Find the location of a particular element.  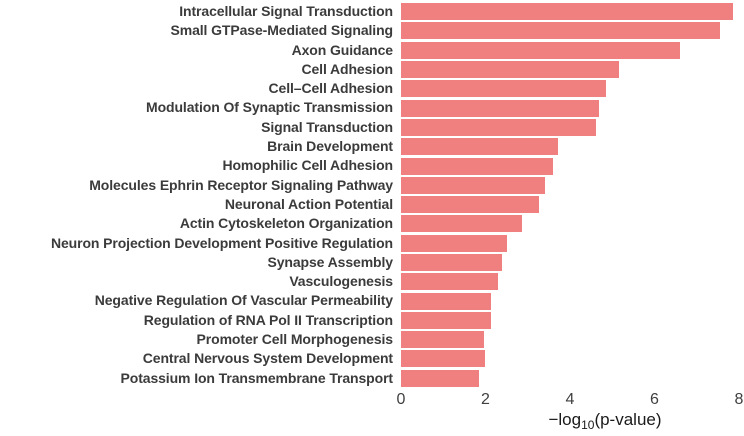

category-label: Central Nervous System Development is located at coordinates (267, 358).